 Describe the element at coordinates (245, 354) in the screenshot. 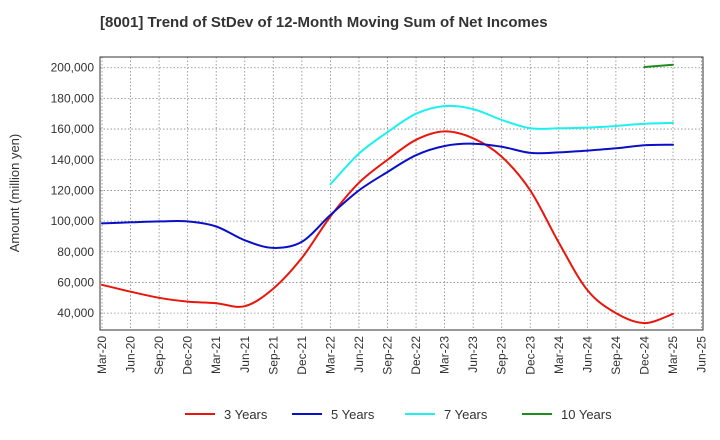

I see `x-tick-label: Jun-21` at that location.